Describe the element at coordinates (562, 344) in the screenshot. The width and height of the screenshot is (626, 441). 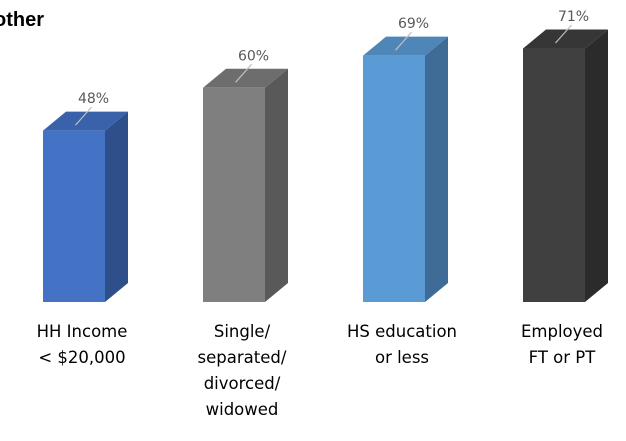
I see `category-label-4: Employed FT or PT` at that location.